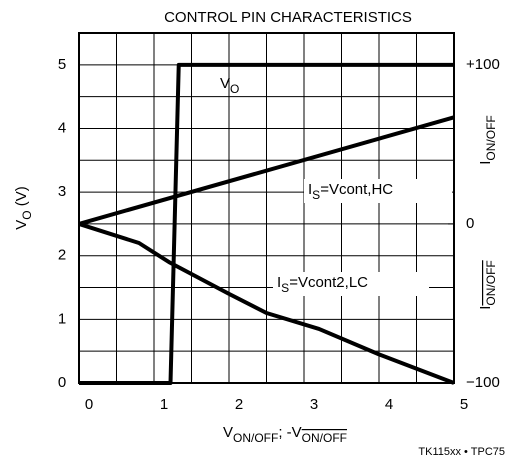  What do you see at coordinates (470, 223) in the screenshot?
I see `y2-tick-label: 0` at bounding box center [470, 223].